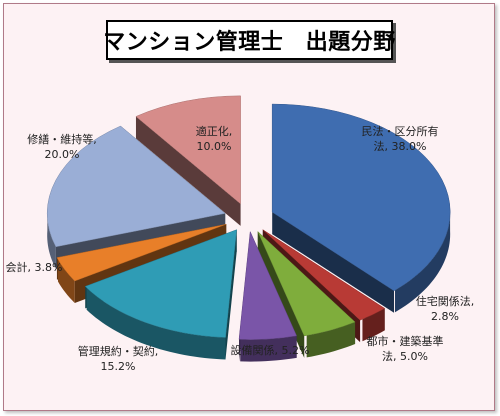 This screenshot has height=416, width=500. Describe the element at coordinates (118, 366) in the screenshot. I see `slice-label-line: 15.2%` at that location.